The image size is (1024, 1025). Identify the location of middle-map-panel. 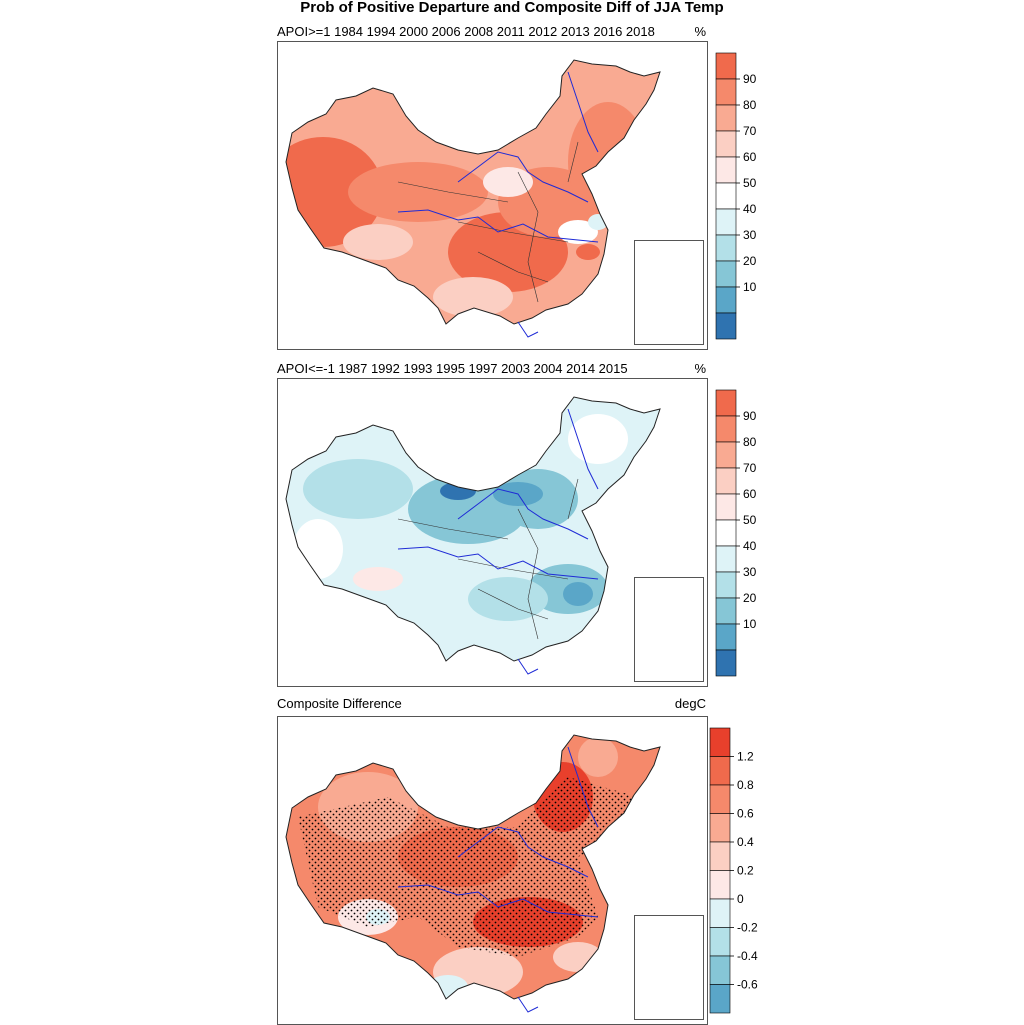
(492, 532).